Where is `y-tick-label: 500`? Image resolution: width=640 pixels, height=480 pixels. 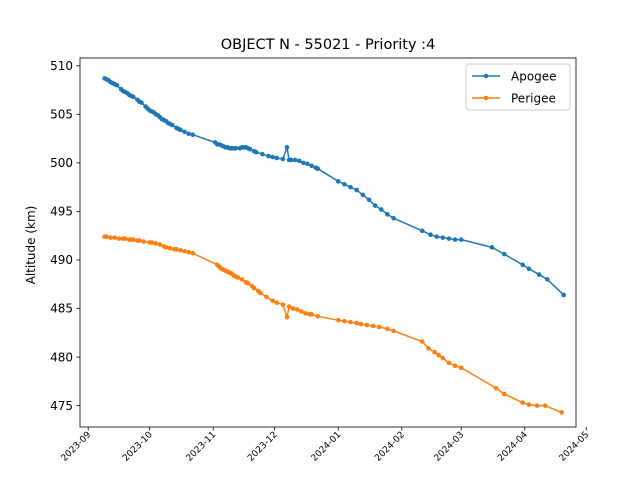
y-tick-label: 500 is located at coordinates (61, 163).